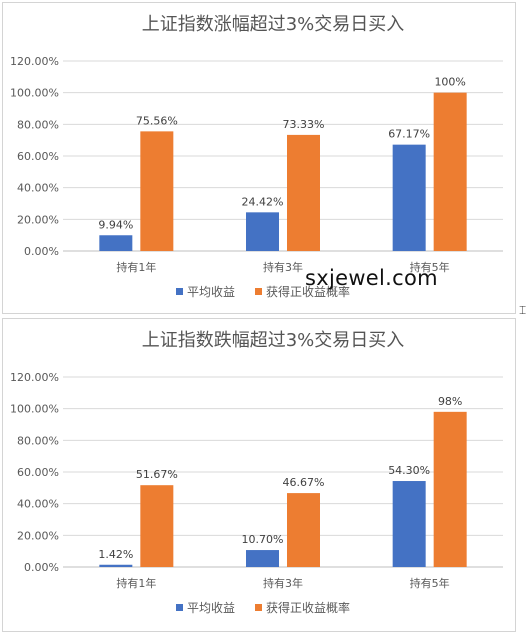 This screenshot has height=635, width=528. I want to click on chart-title: 上证指数跌幅超过3%交易日买入, so click(273, 340).